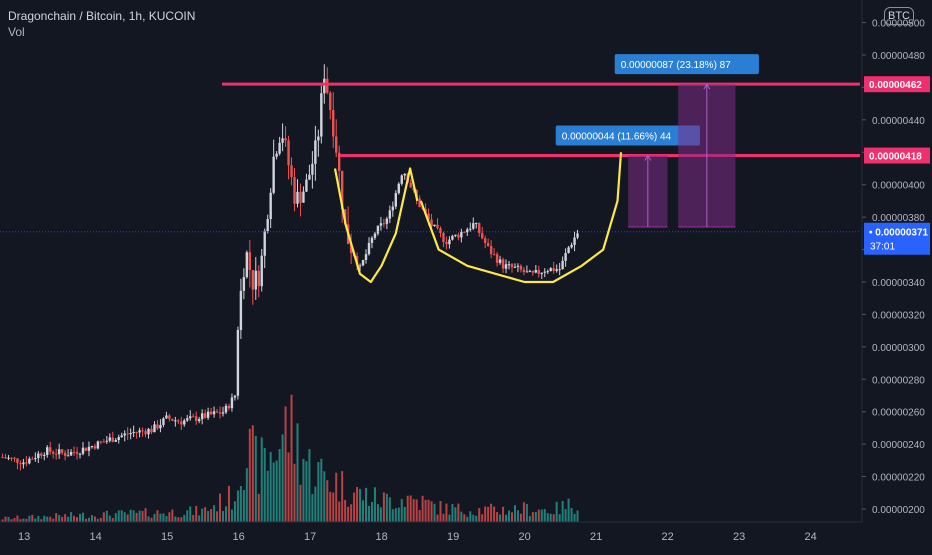 This screenshot has height=555, width=932. I want to click on time-tick-label: 17, so click(310, 537).